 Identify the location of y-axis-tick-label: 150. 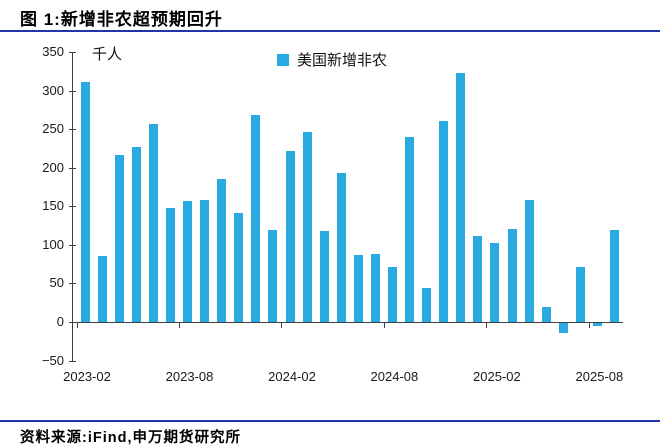
(53, 206).